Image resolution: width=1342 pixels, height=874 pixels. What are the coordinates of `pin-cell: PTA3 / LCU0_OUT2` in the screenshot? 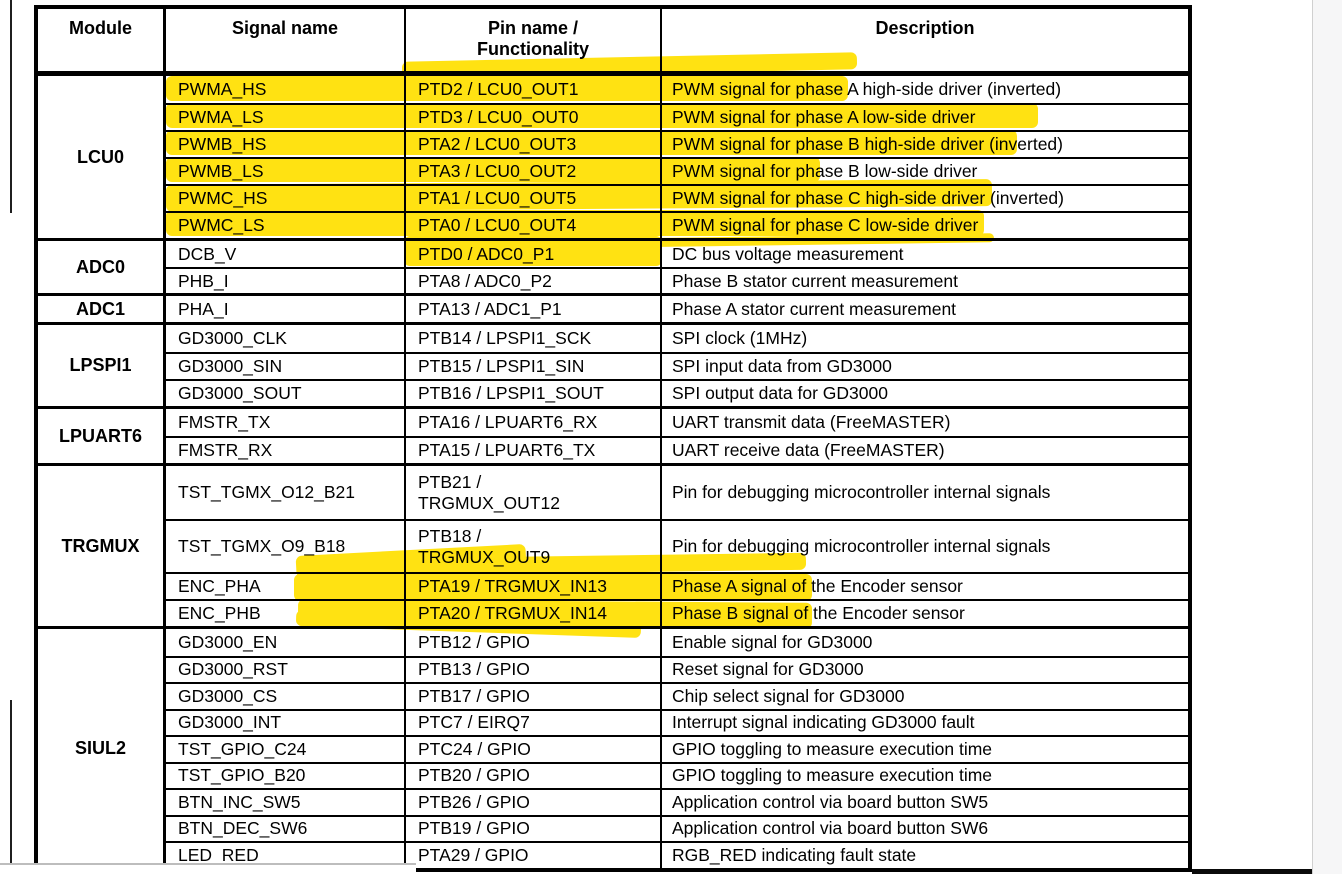 It's located at (534, 170).